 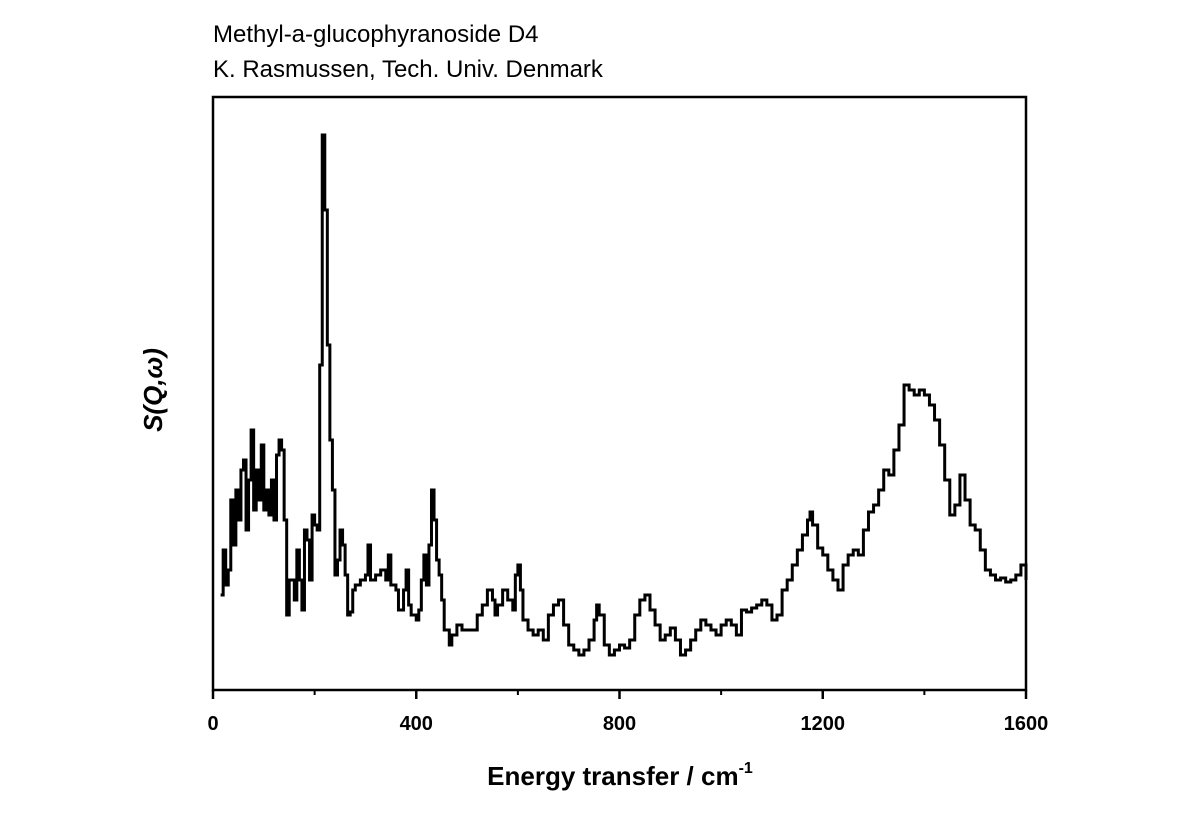 I want to click on x-axis-label: Energy transfer / cm-1, so click(x=620, y=775).